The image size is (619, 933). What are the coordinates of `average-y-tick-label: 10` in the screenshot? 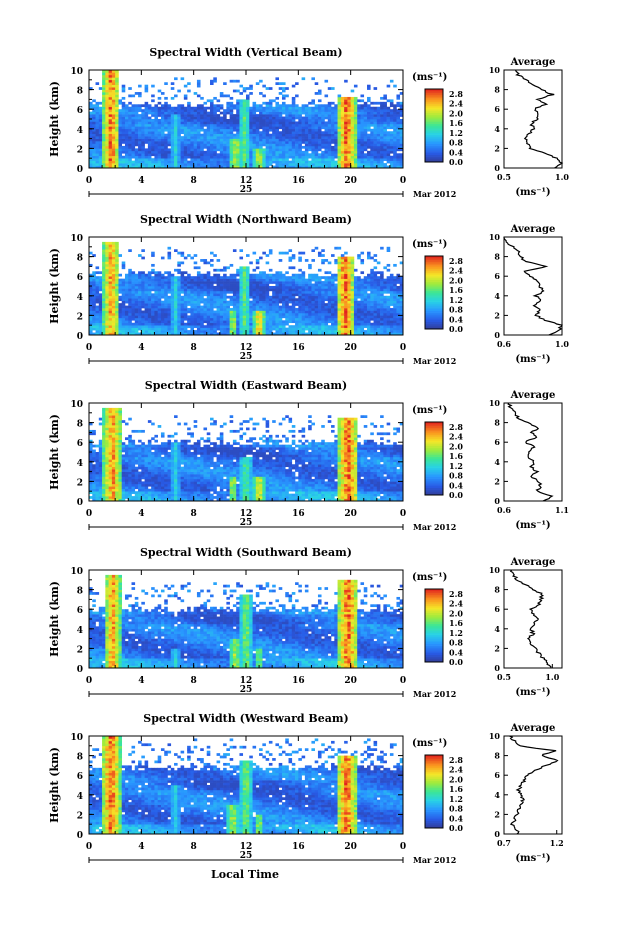 It's located at (495, 70).